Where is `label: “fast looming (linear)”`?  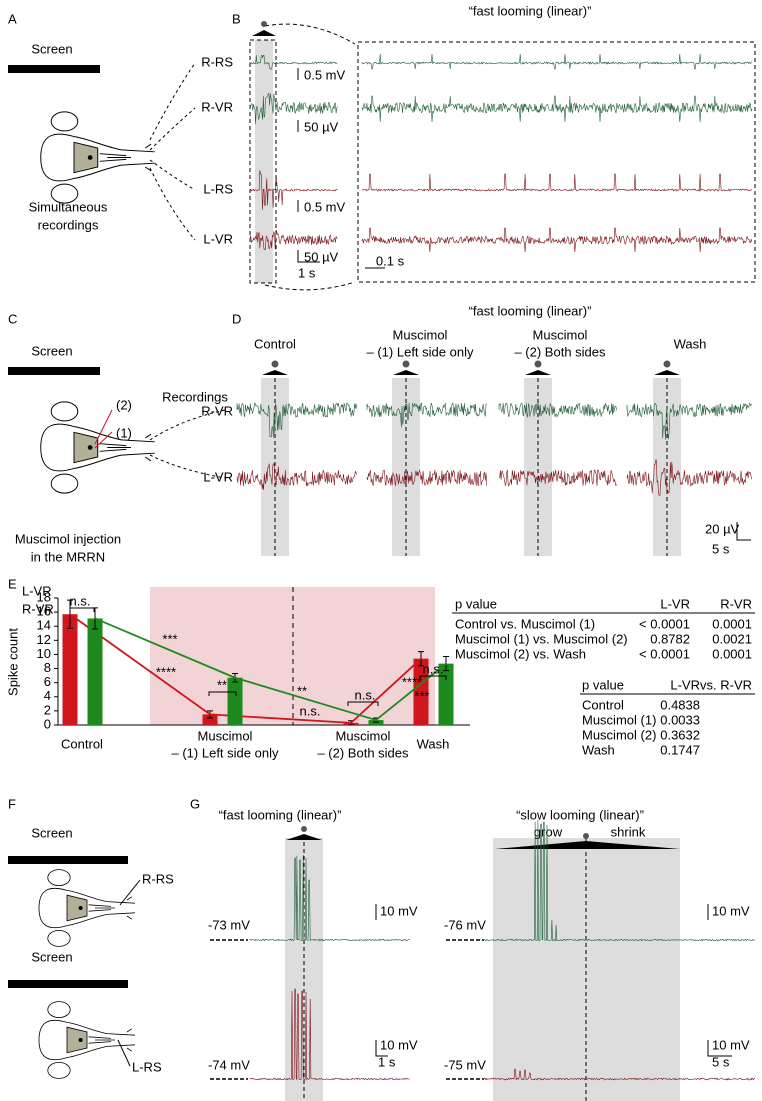 label: “fast looming (linear)” is located at coordinates (530, 310).